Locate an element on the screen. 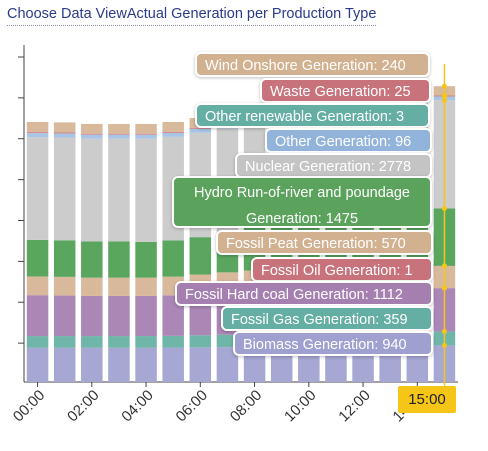 This screenshot has width=488, height=451. title-underline is located at coordinates (192, 25).